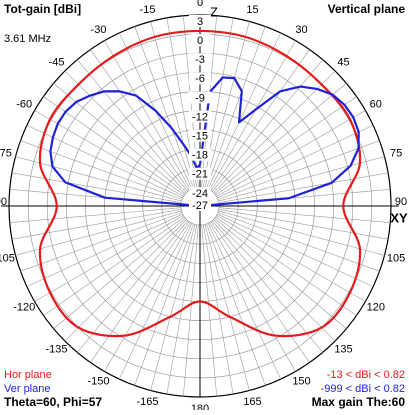  I want to click on angle-tick-label: 135, so click(343, 349).